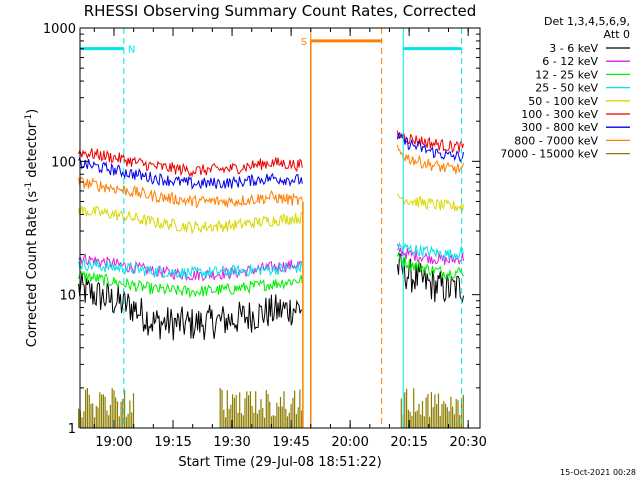 This screenshot has height=480, width=640. What do you see at coordinates (566, 88) in the screenshot?
I see `legend-label-3: 25 - 50 keV` at bounding box center [566, 88].